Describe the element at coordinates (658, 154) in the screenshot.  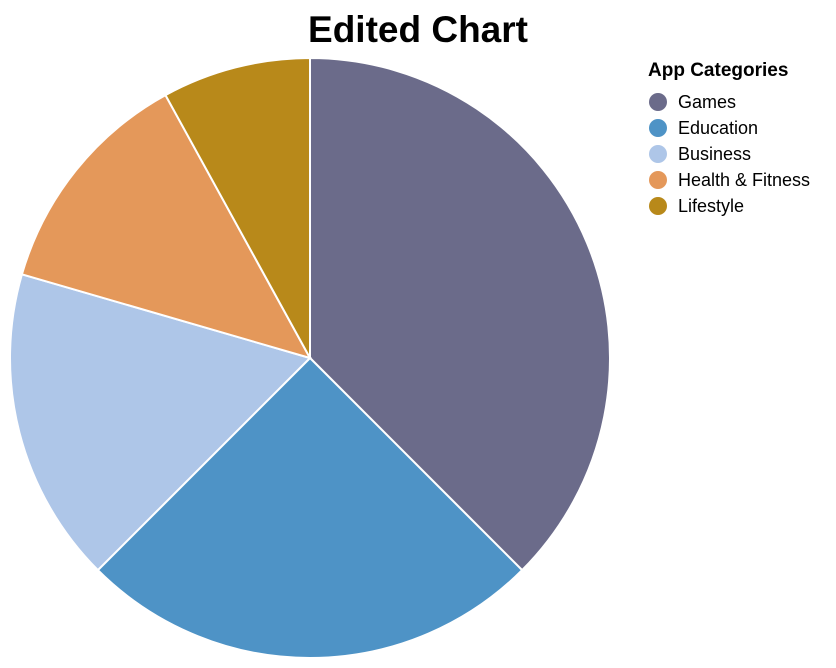
I see `legend-swatch-business` at that location.